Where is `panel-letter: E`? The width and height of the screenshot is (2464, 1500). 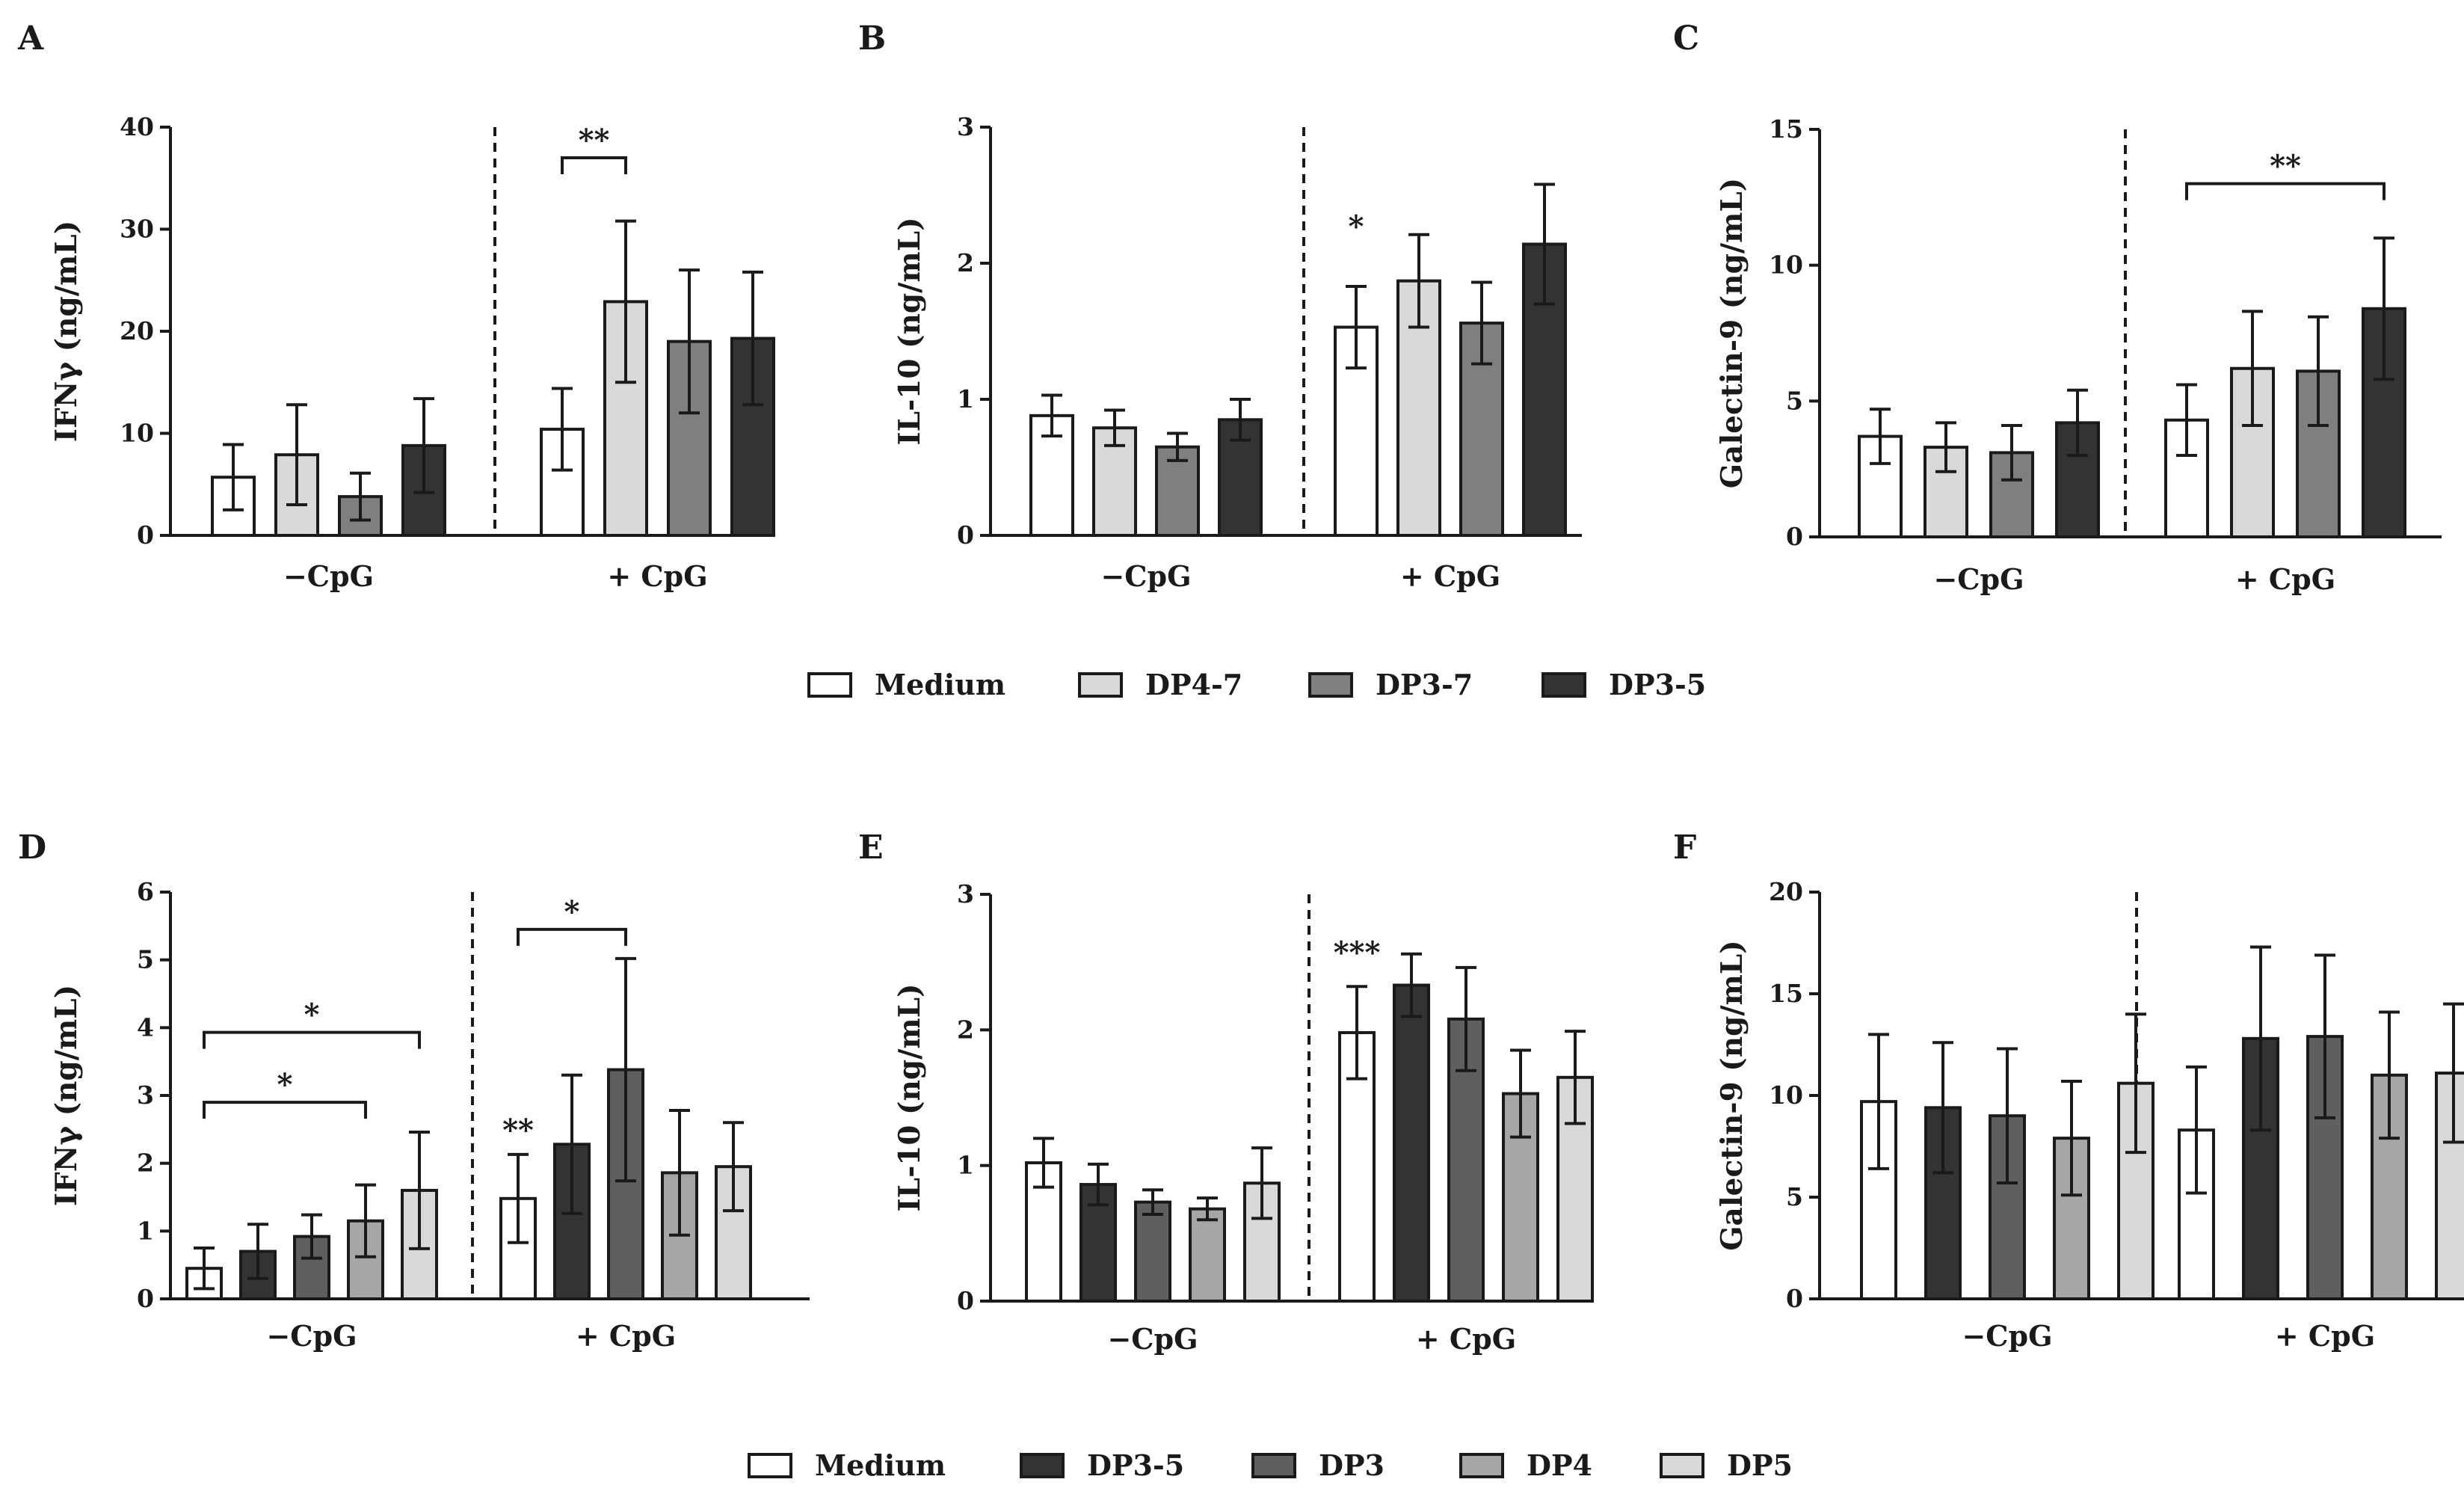
panel-letter: E is located at coordinates (871, 848).